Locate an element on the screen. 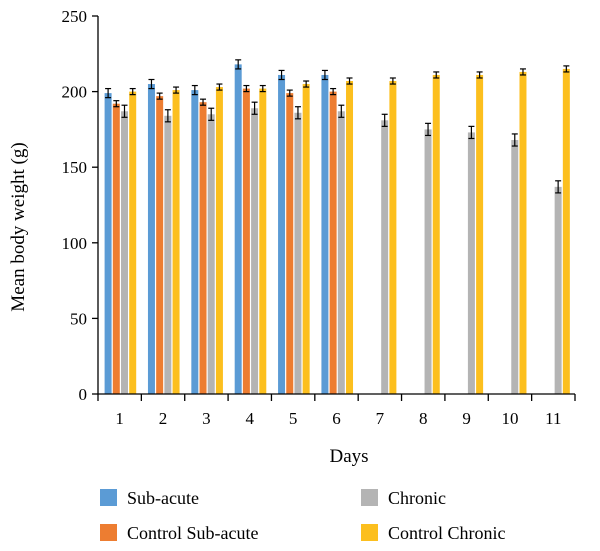  legend-item: Control Sub-acute is located at coordinates (179, 533).